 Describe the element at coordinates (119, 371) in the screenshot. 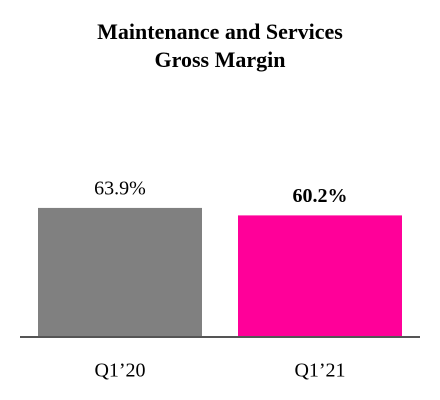

I see `x-tick-label: Q1’20` at that location.